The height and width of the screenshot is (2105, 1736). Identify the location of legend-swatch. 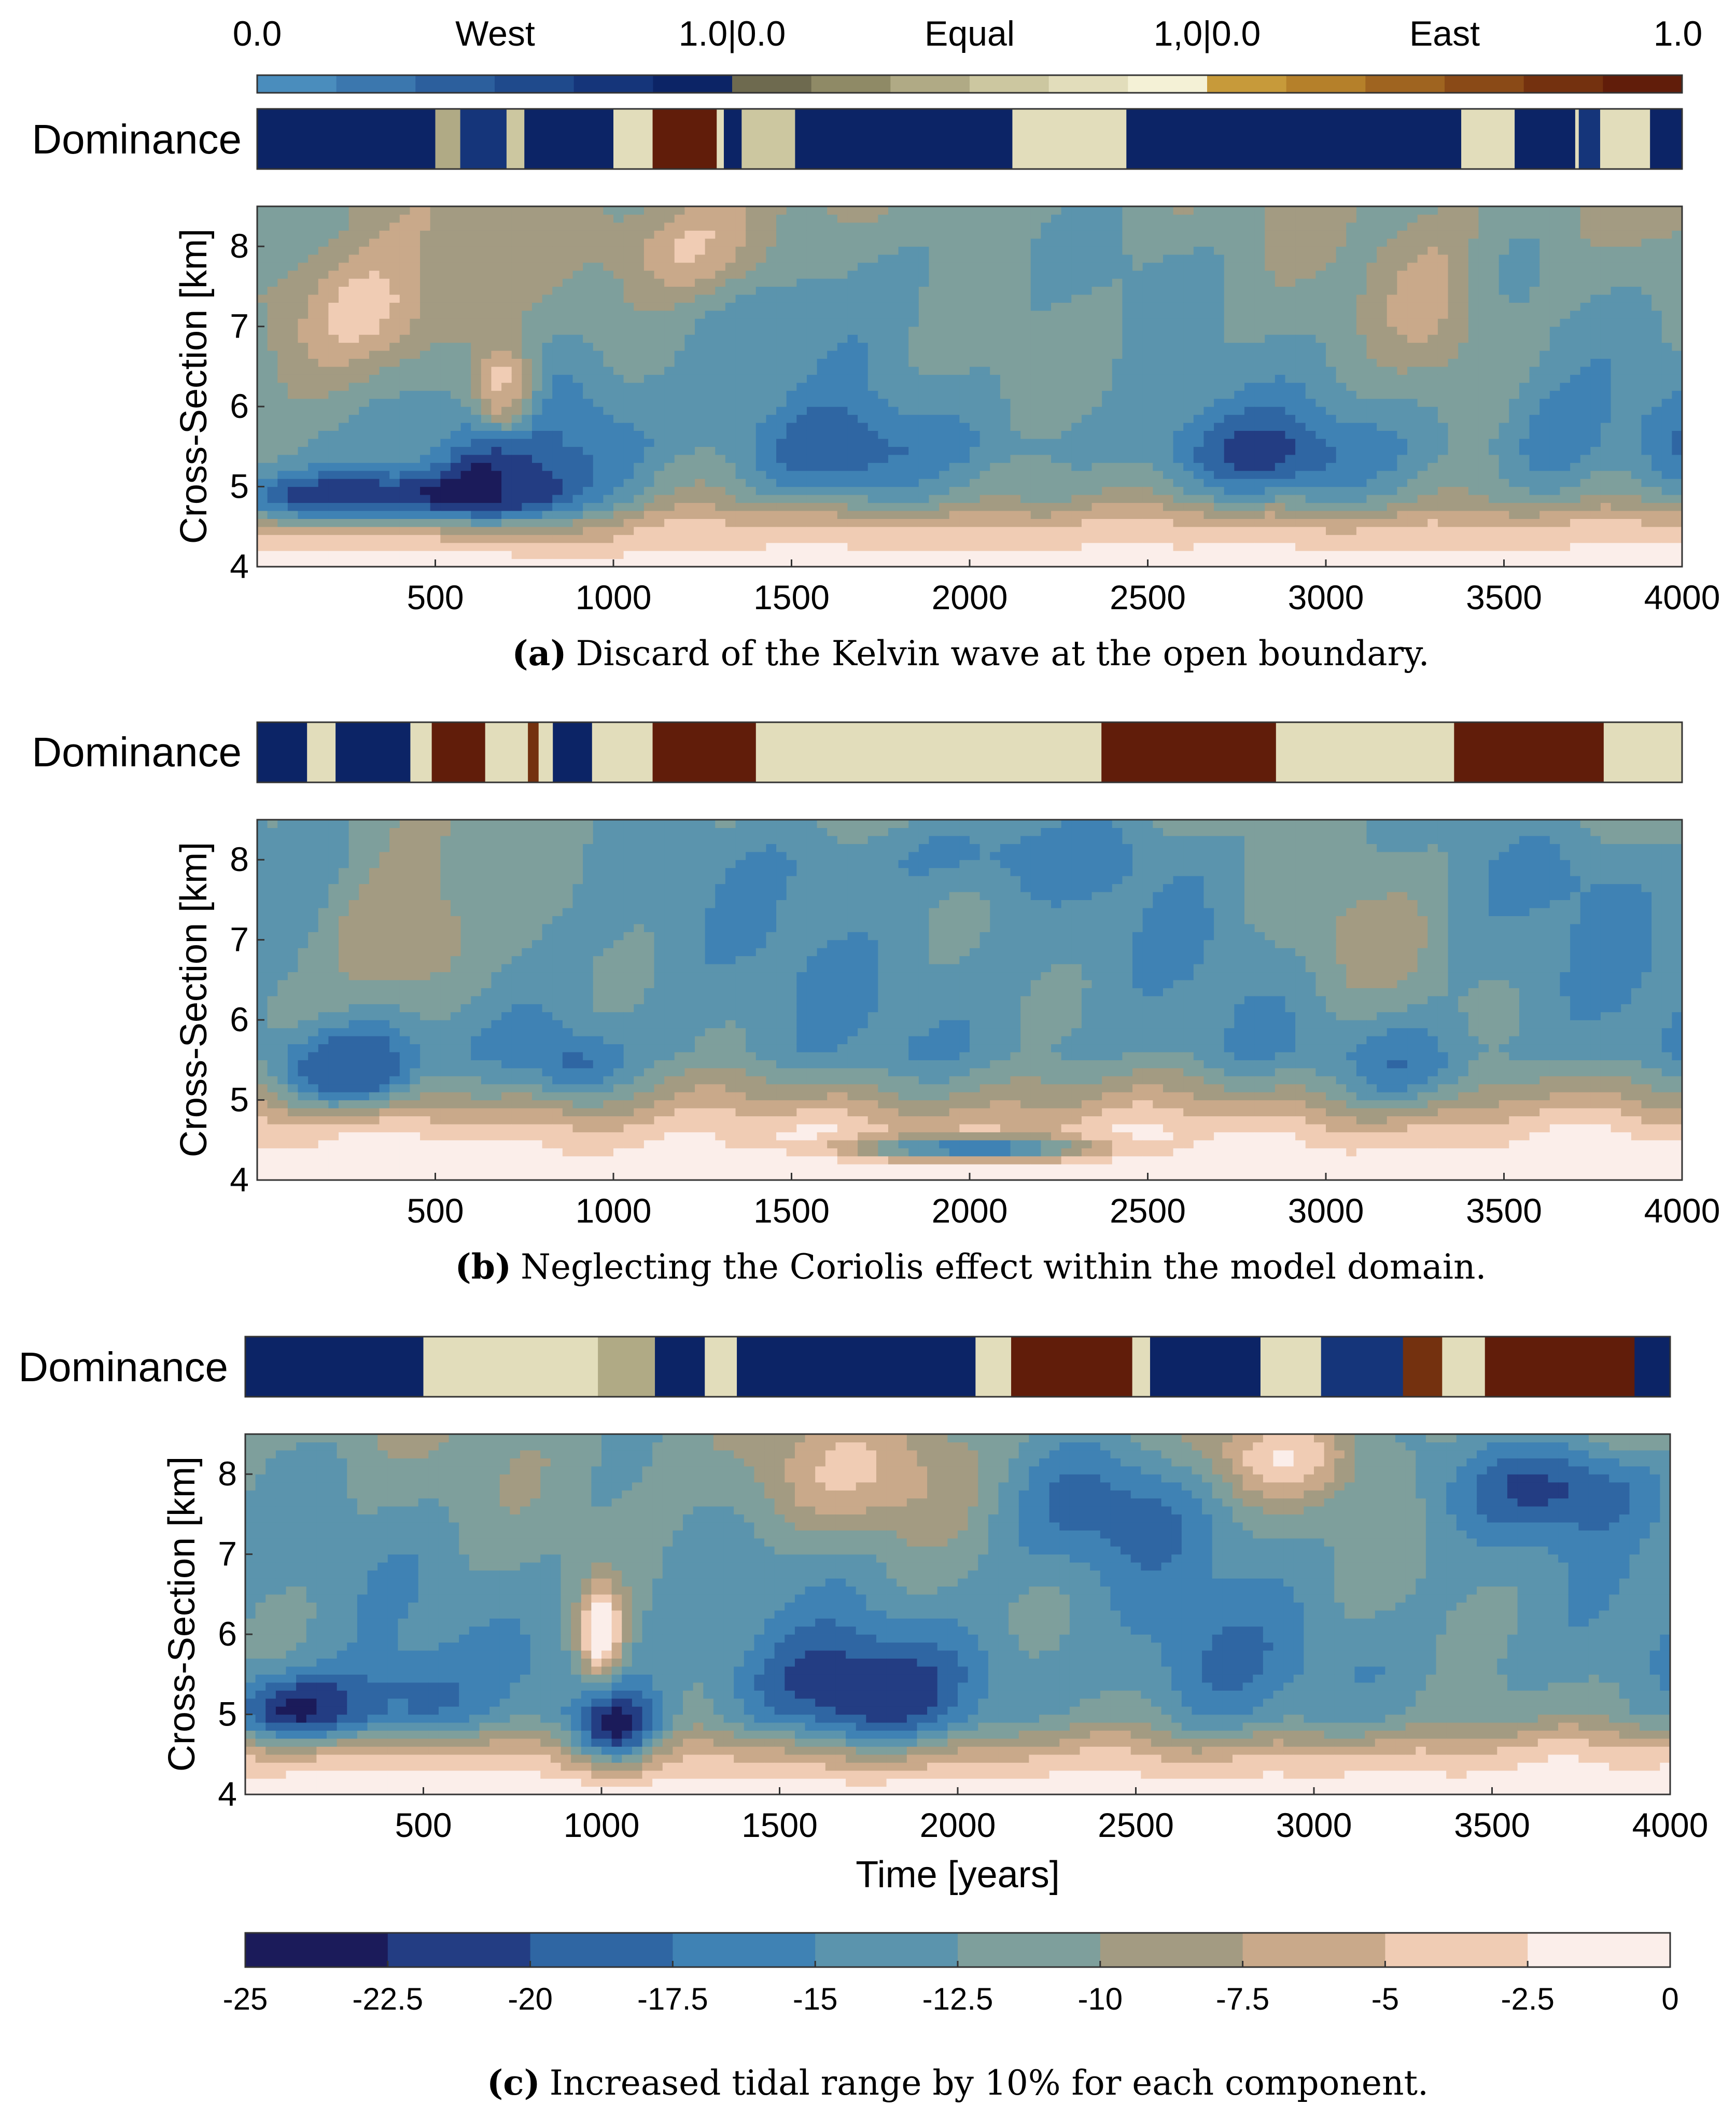
(1247, 84).